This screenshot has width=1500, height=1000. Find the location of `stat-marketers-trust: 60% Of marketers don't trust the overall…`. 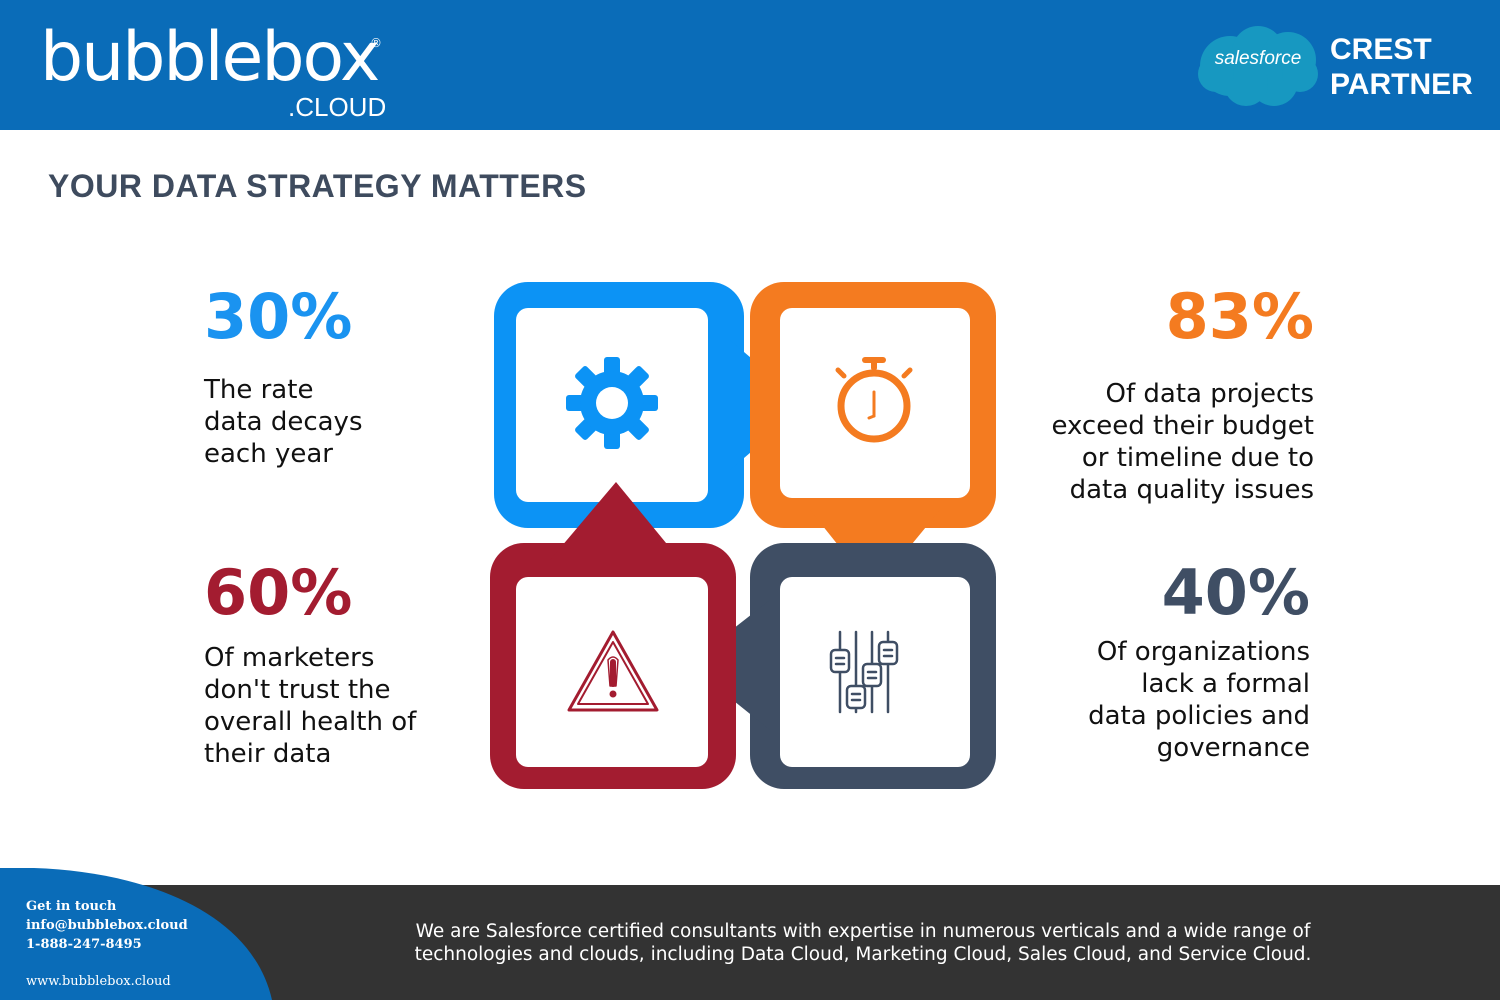

stat-marketers-trust: 60% Of marketers don't trust the overall… is located at coordinates (310, 664).